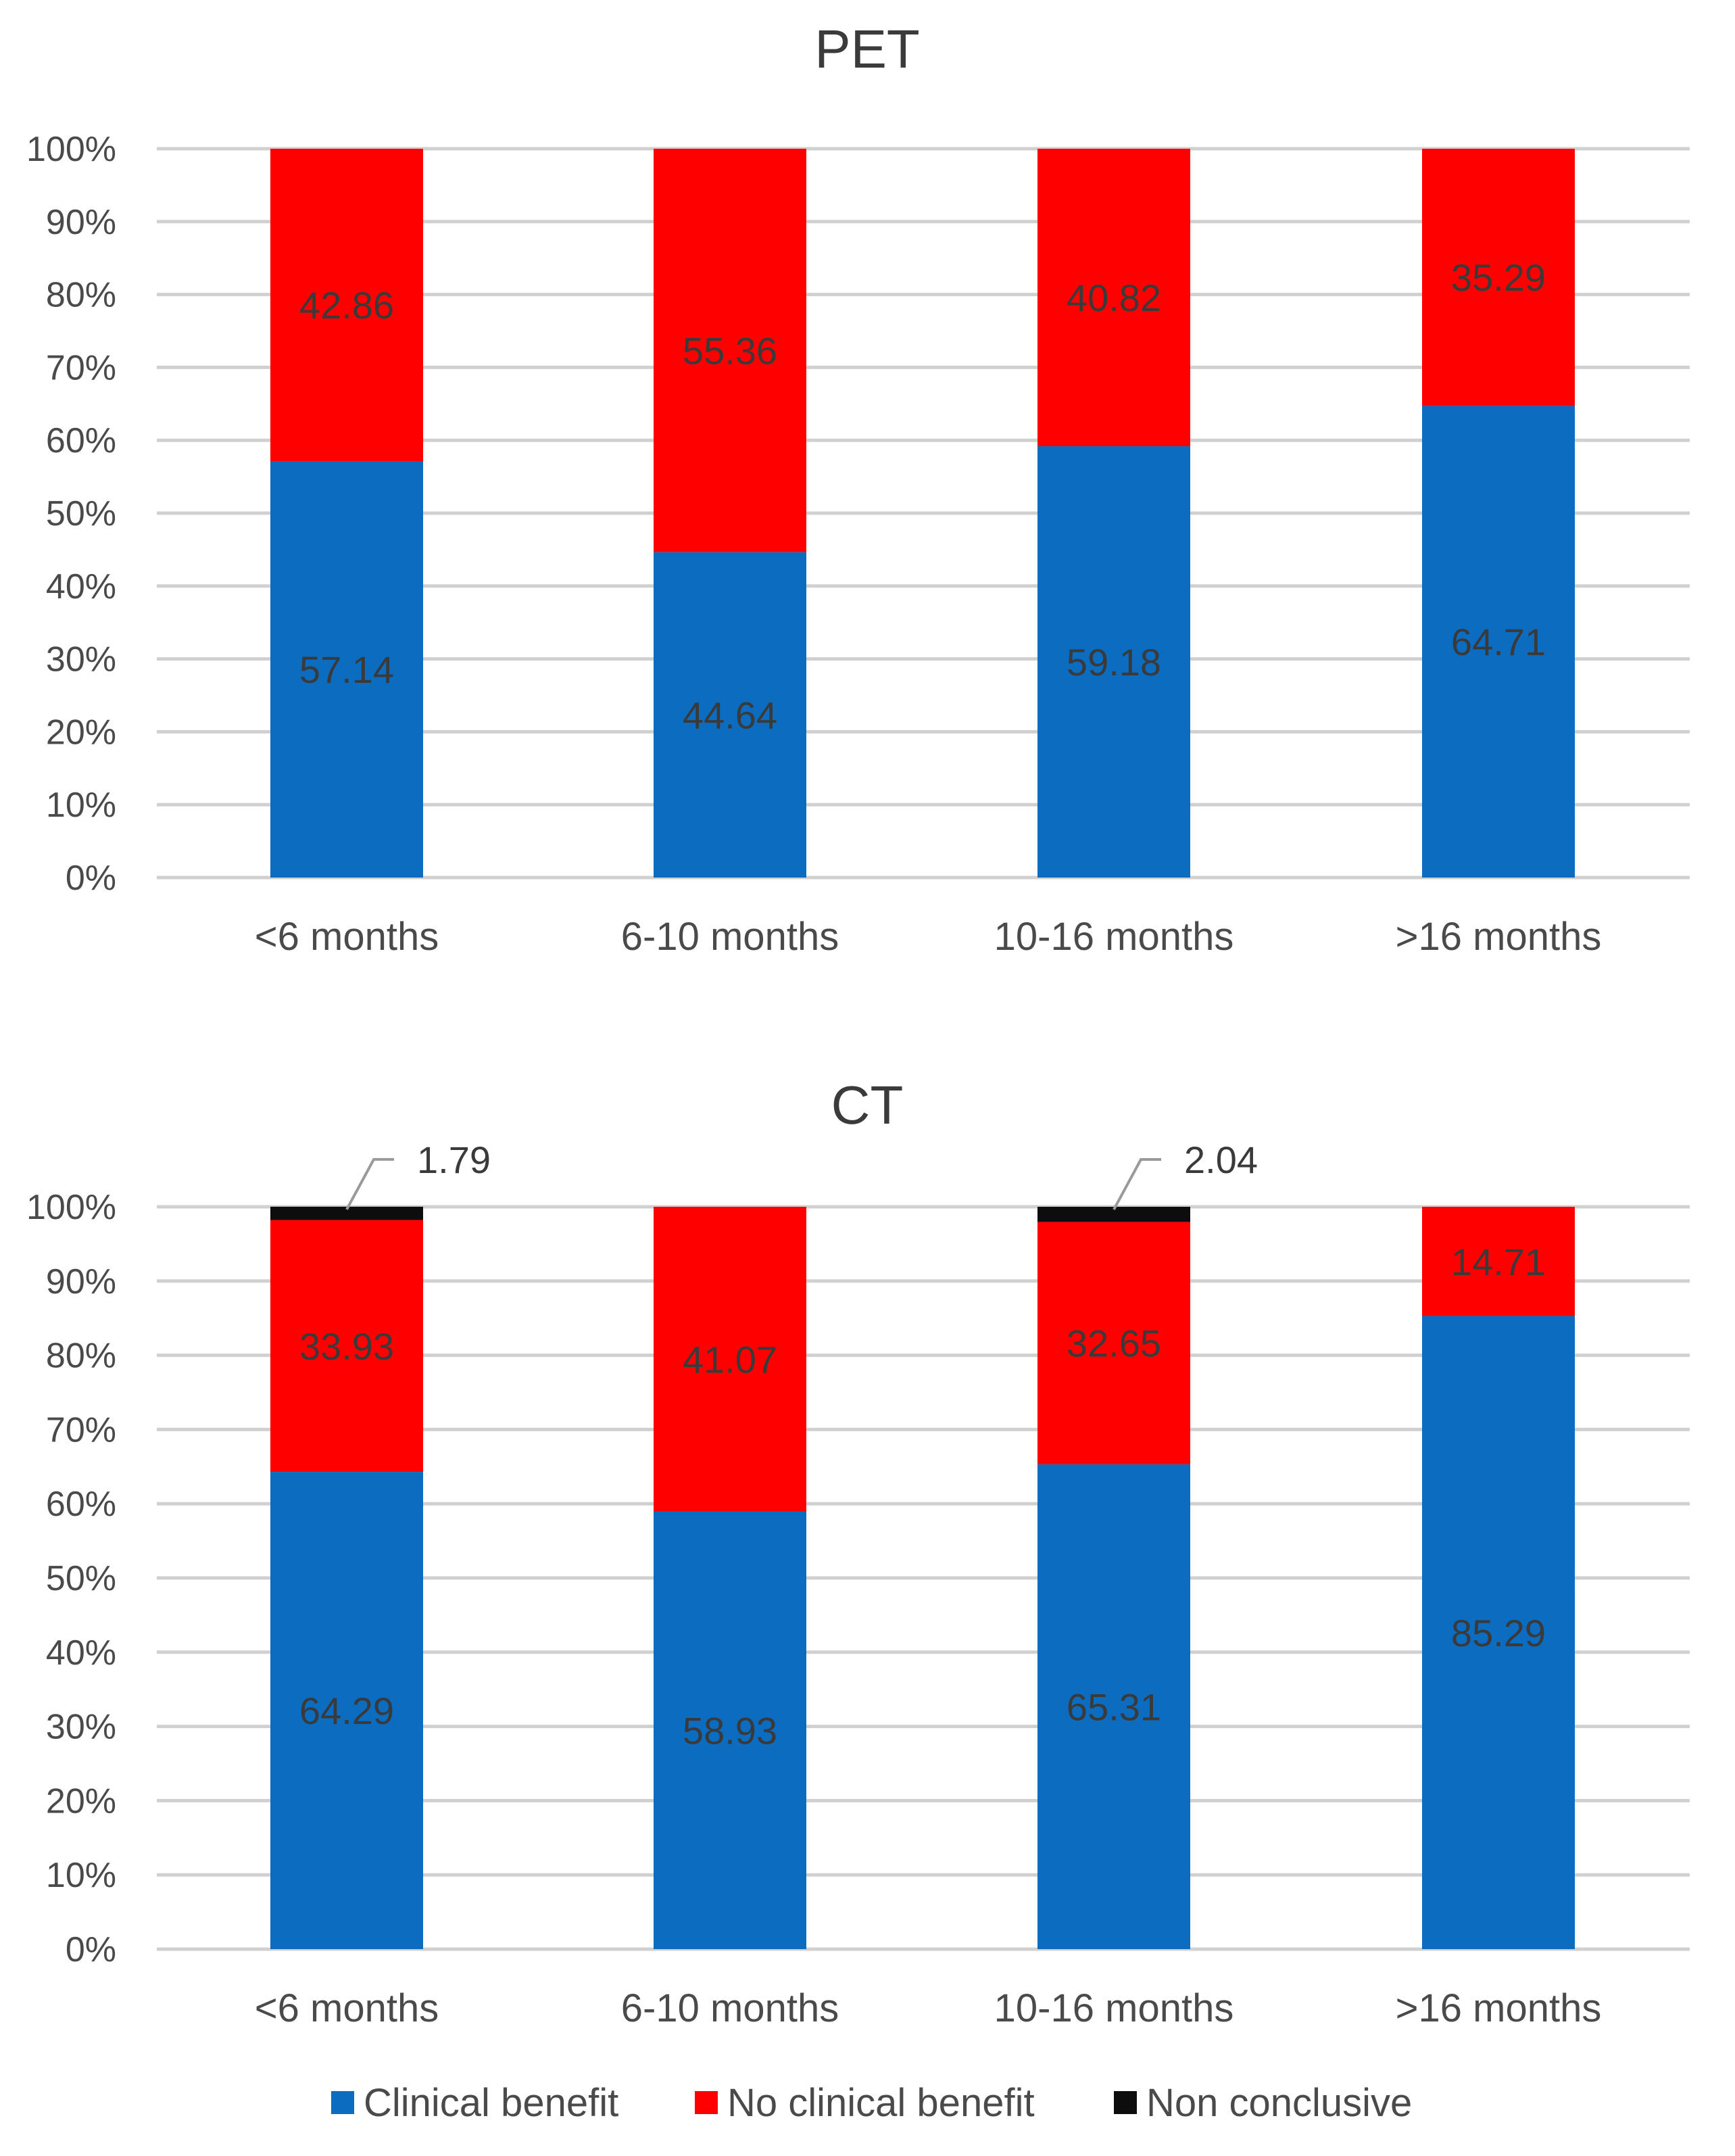 This screenshot has height=2156, width=1735. I want to click on pet-bar-no-clinical-benefit-6-months, so click(346, 305).